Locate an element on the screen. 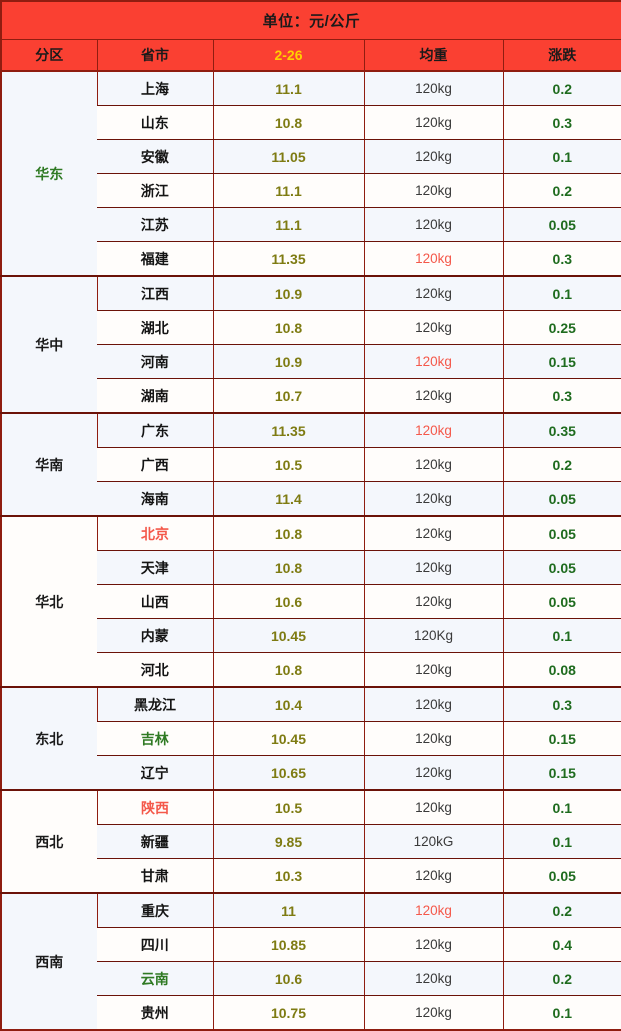 This screenshot has height=1031, width=621. table-row: 海南 11.4 120kg 0.05 is located at coordinates (311, 499).